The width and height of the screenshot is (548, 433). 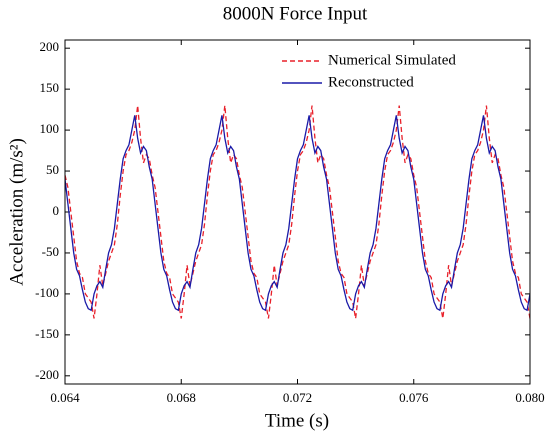 I want to click on y-tick-label: -200, so click(x=47, y=374).